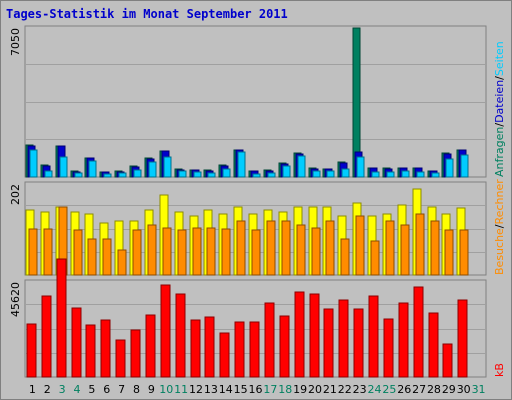 The image size is (512, 400). Describe the element at coordinates (404, 389) in the screenshot. I see `x-tick-label: 26` at that location.